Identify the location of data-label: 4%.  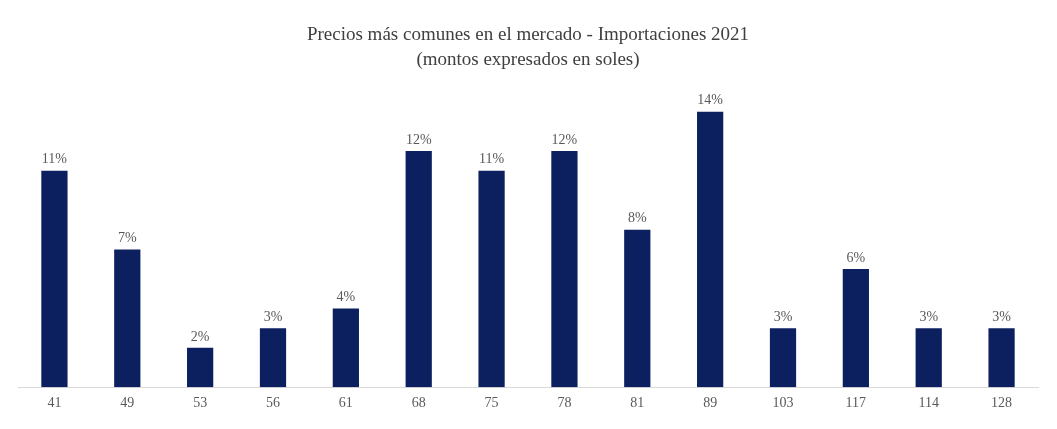
(346, 297).